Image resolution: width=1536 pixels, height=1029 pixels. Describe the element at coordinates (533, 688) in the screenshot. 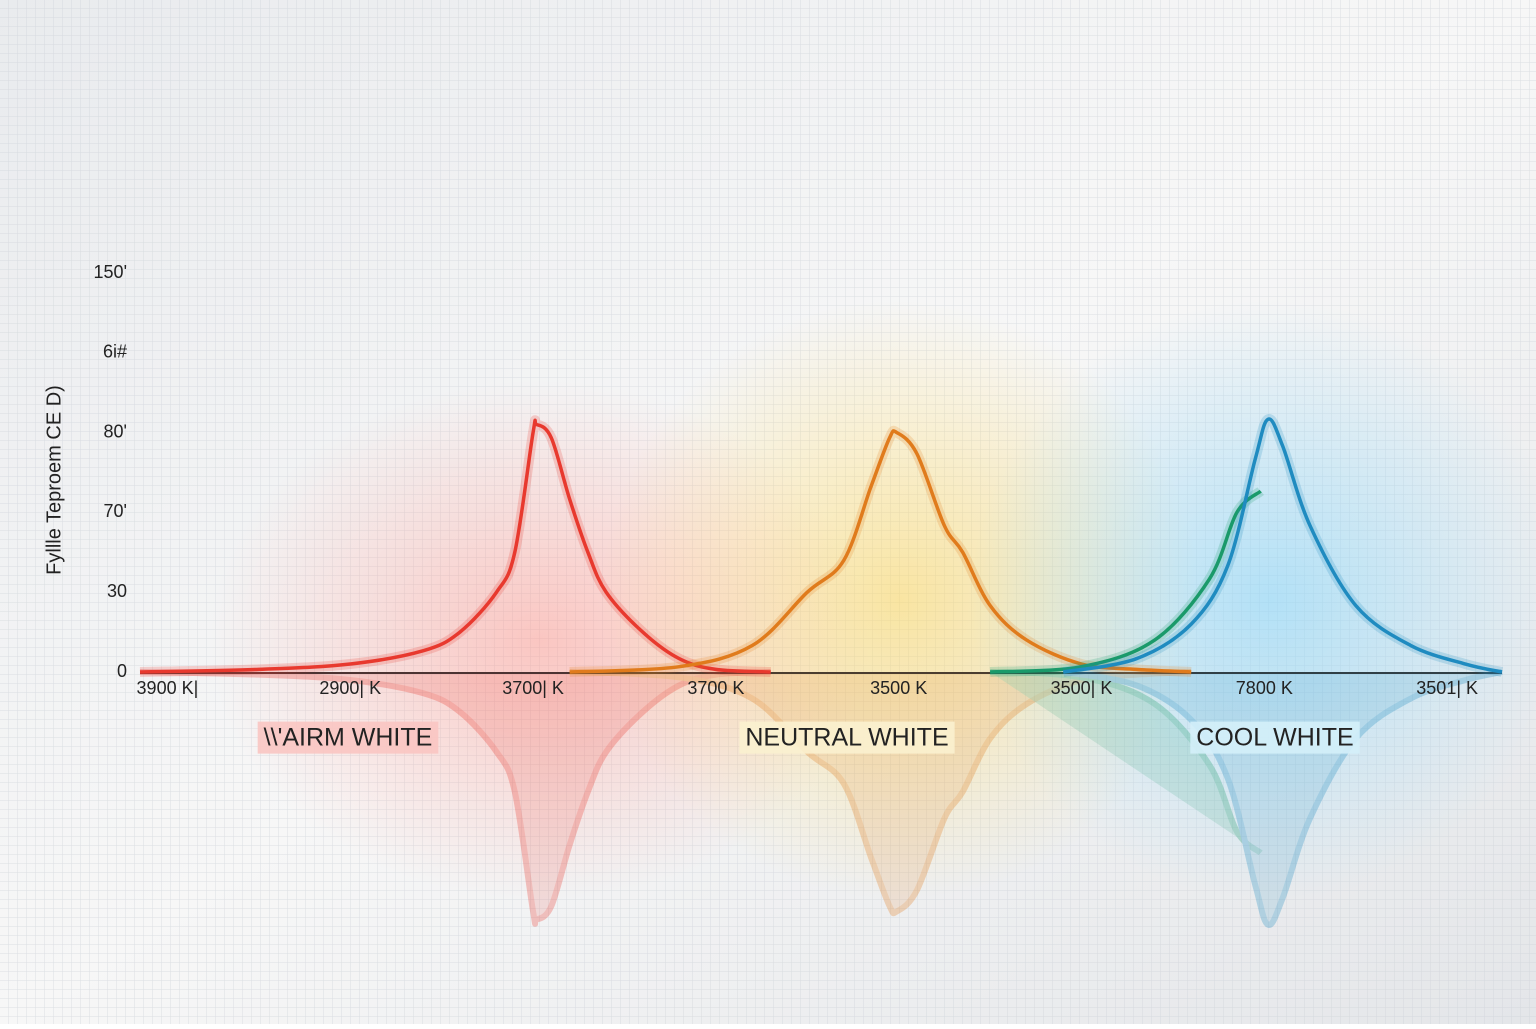

I see `x-tick-label: 3700| K` at that location.